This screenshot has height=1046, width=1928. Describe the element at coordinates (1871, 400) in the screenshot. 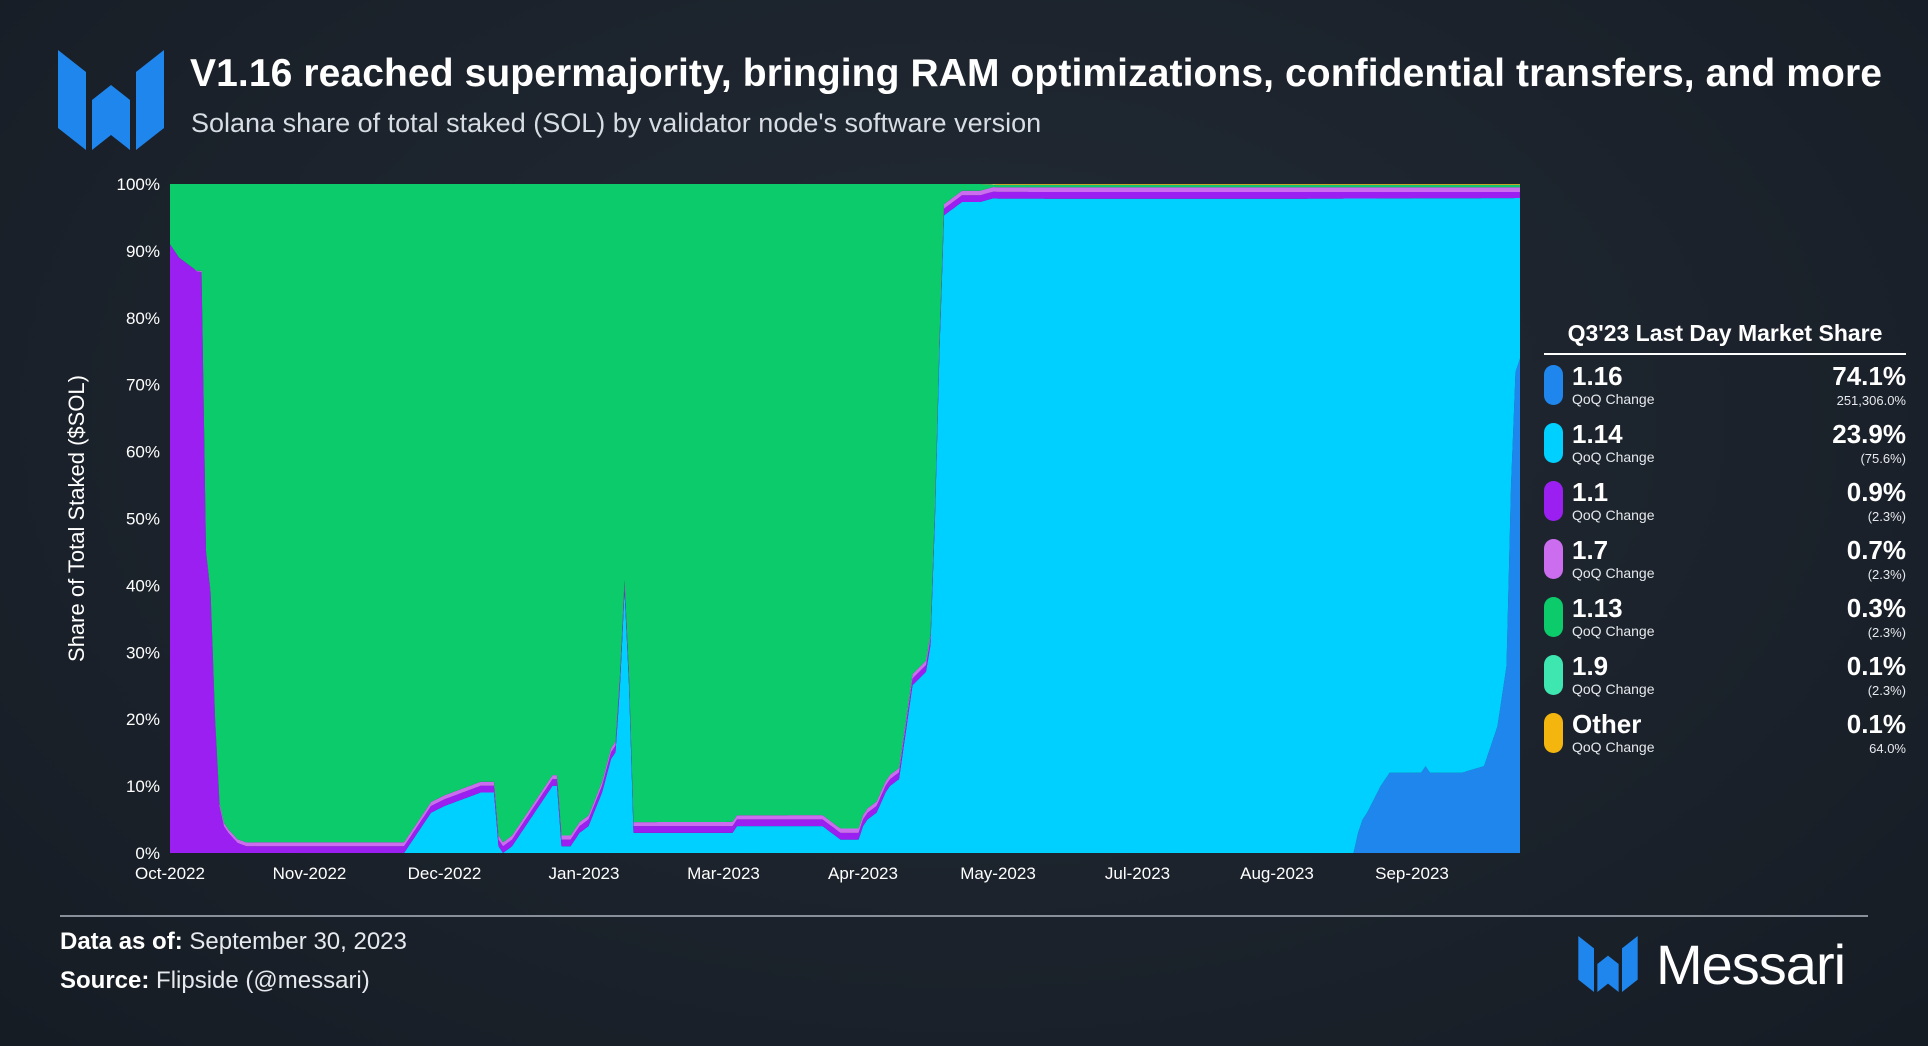

I see `legend-change: 251,306.0%` at that location.